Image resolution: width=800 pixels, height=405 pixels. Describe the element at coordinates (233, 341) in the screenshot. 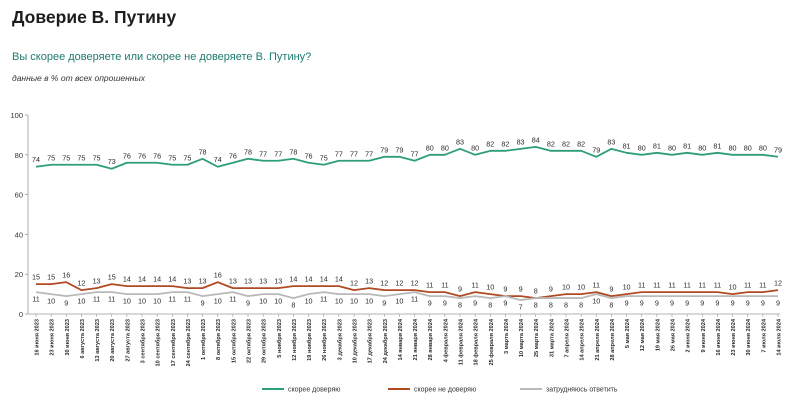

I see `x-tick-label: 15 октября 2023` at that location.